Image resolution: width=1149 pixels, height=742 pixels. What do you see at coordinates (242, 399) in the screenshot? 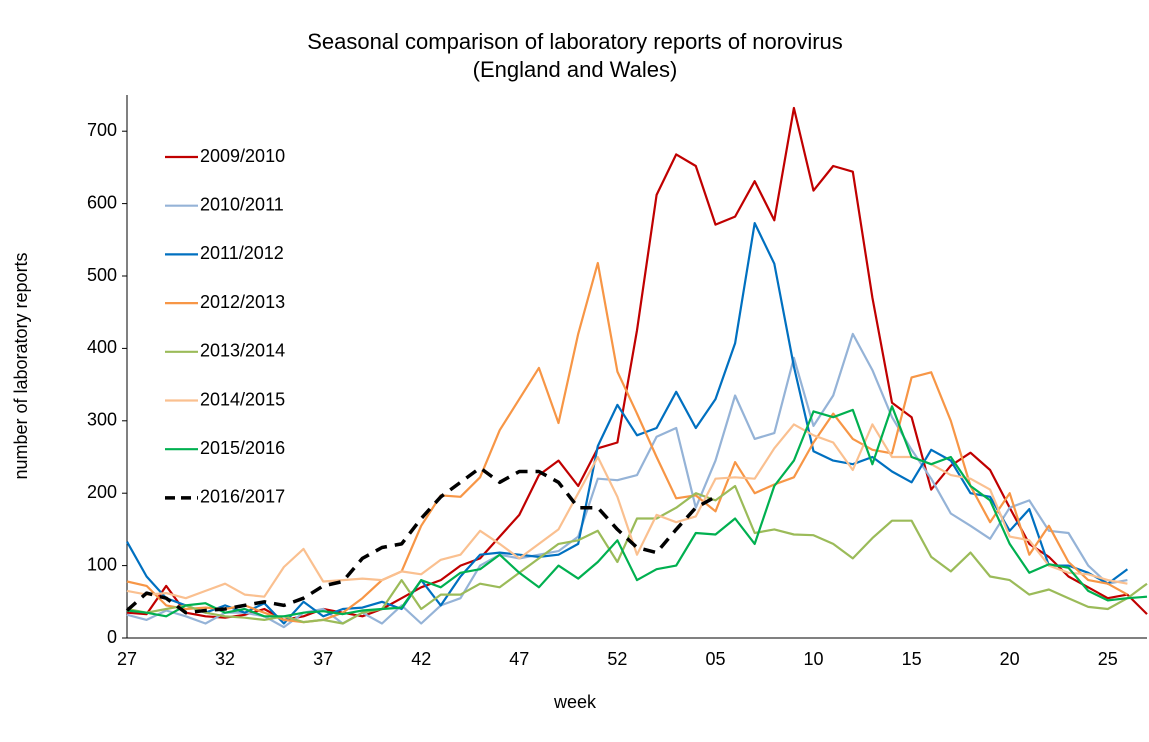
I see `legend-label: 2014/2015` at bounding box center [242, 399].